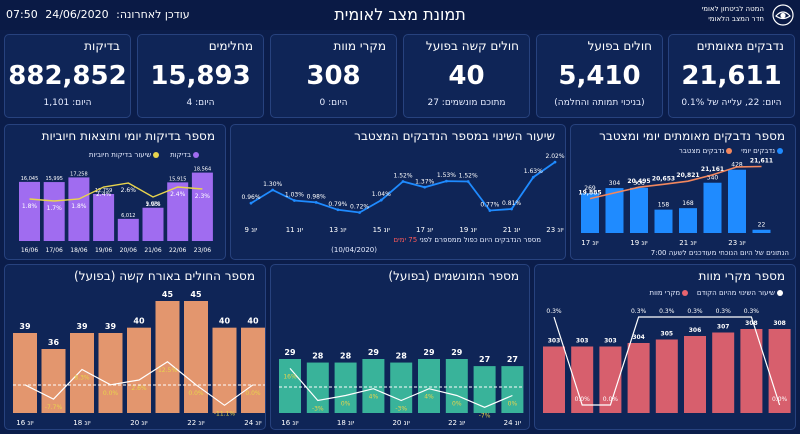 This screenshot has width=800, height=434. I want to click on panel-title: שיעור השינוי במספר הנדבקים המצטבר, so click(454, 136).